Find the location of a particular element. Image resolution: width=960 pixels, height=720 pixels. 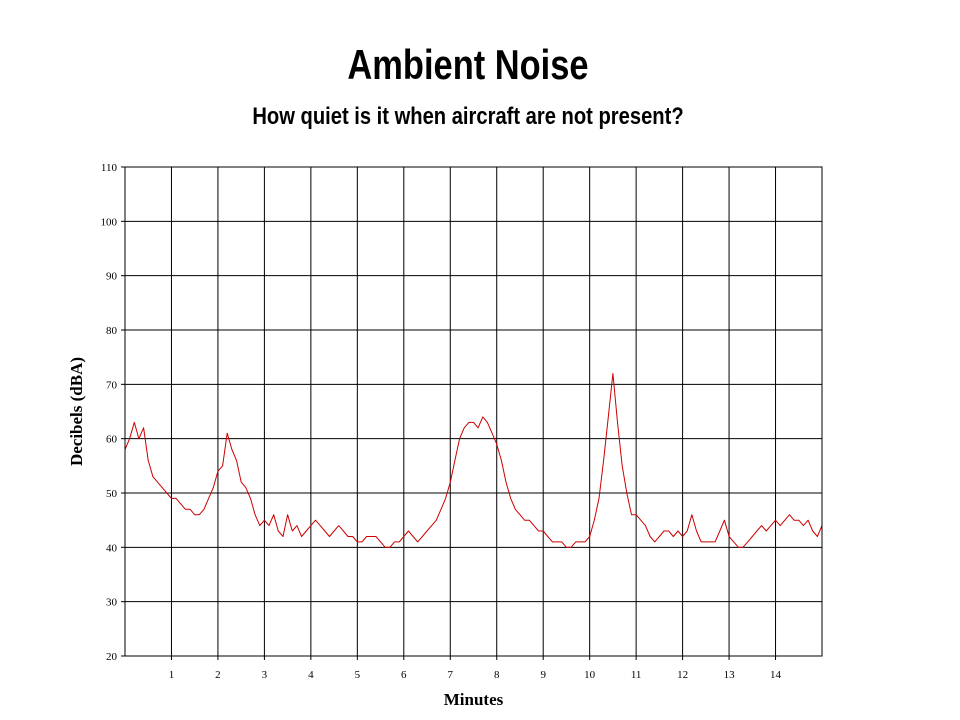

x-tick-label: 11 is located at coordinates (636, 675).